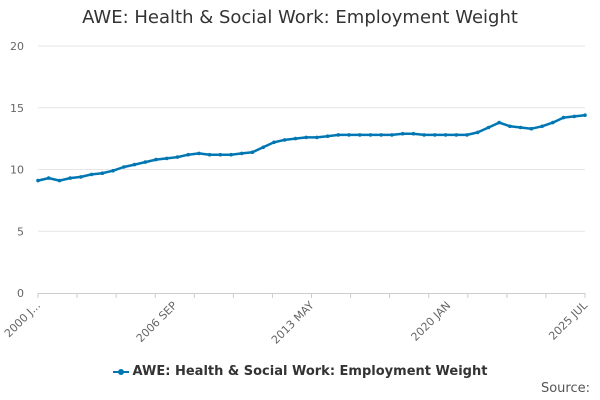 Image resolution: width=600 pixels, height=400 pixels. I want to click on y-tick-label: 5, so click(20, 231).